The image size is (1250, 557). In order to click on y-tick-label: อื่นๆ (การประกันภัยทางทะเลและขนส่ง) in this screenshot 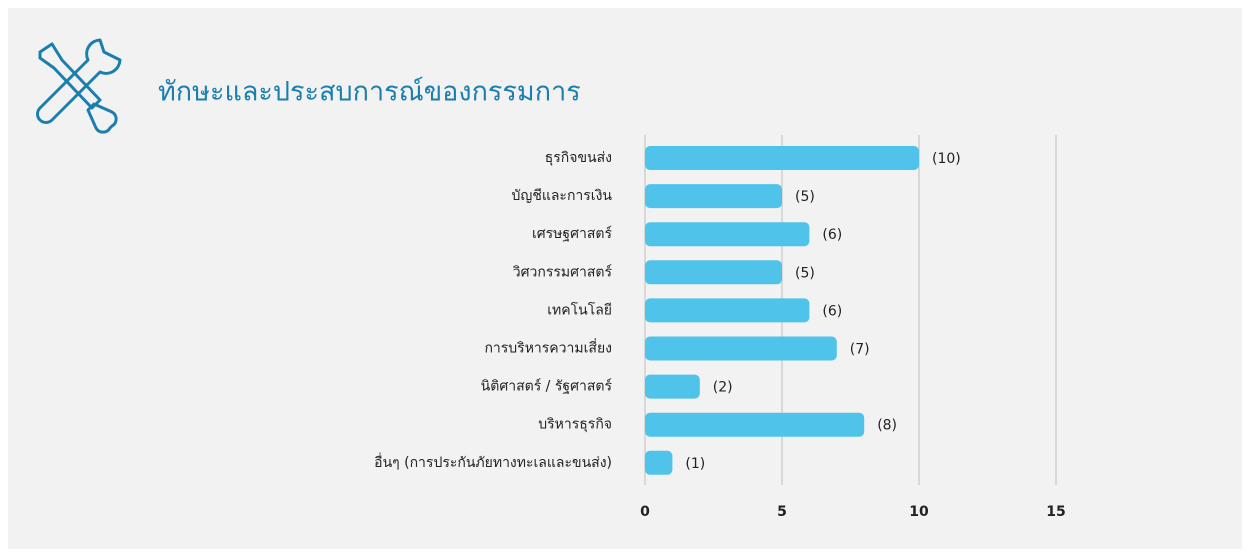, I will do `click(493, 462)`.